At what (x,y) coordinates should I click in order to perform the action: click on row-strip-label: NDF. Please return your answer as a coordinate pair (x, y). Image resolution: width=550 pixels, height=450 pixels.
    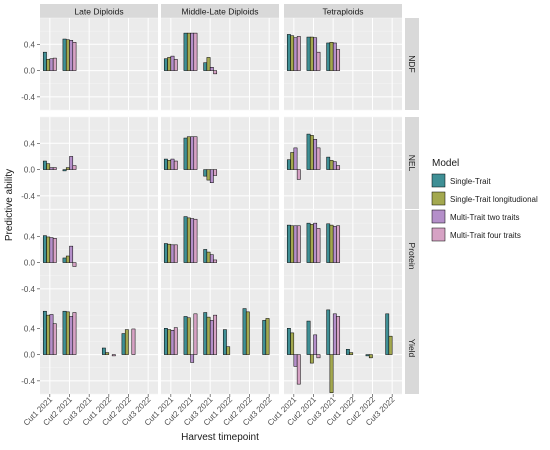
    Looking at the image, I should click on (412, 63).